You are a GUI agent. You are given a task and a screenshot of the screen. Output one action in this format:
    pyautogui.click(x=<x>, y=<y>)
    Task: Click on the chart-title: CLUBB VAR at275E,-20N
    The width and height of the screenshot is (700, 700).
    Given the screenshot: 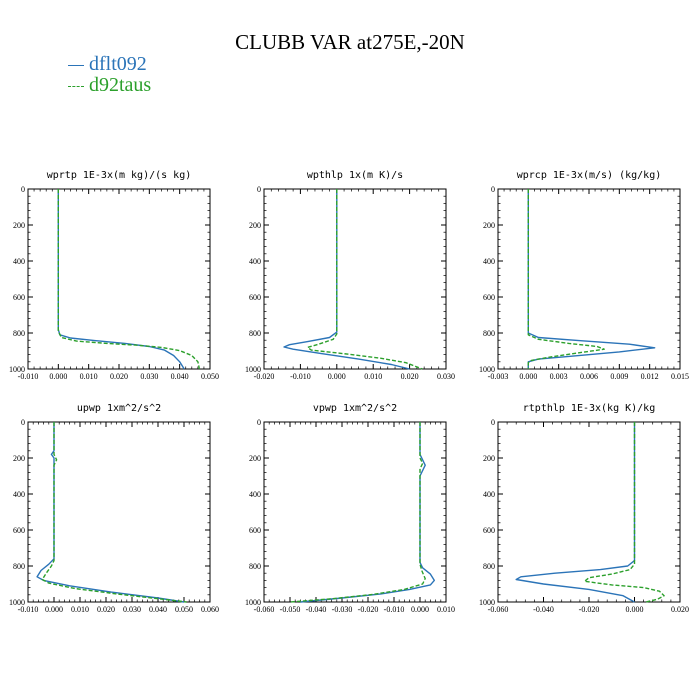 What is the action you would take?
    pyautogui.click(x=350, y=42)
    